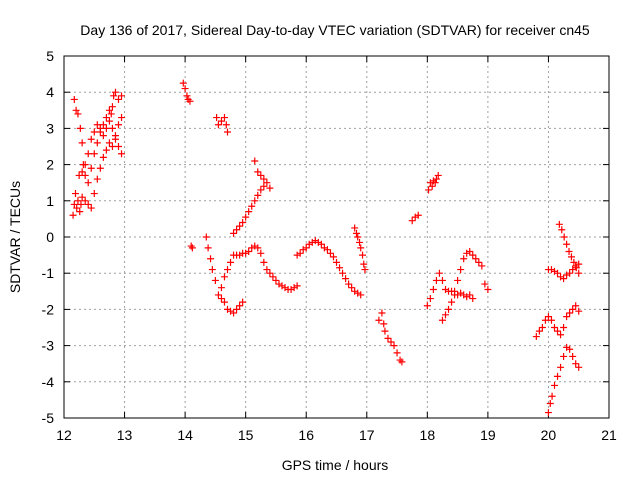  I want to click on y-tick-label: 0, so click(50, 237).